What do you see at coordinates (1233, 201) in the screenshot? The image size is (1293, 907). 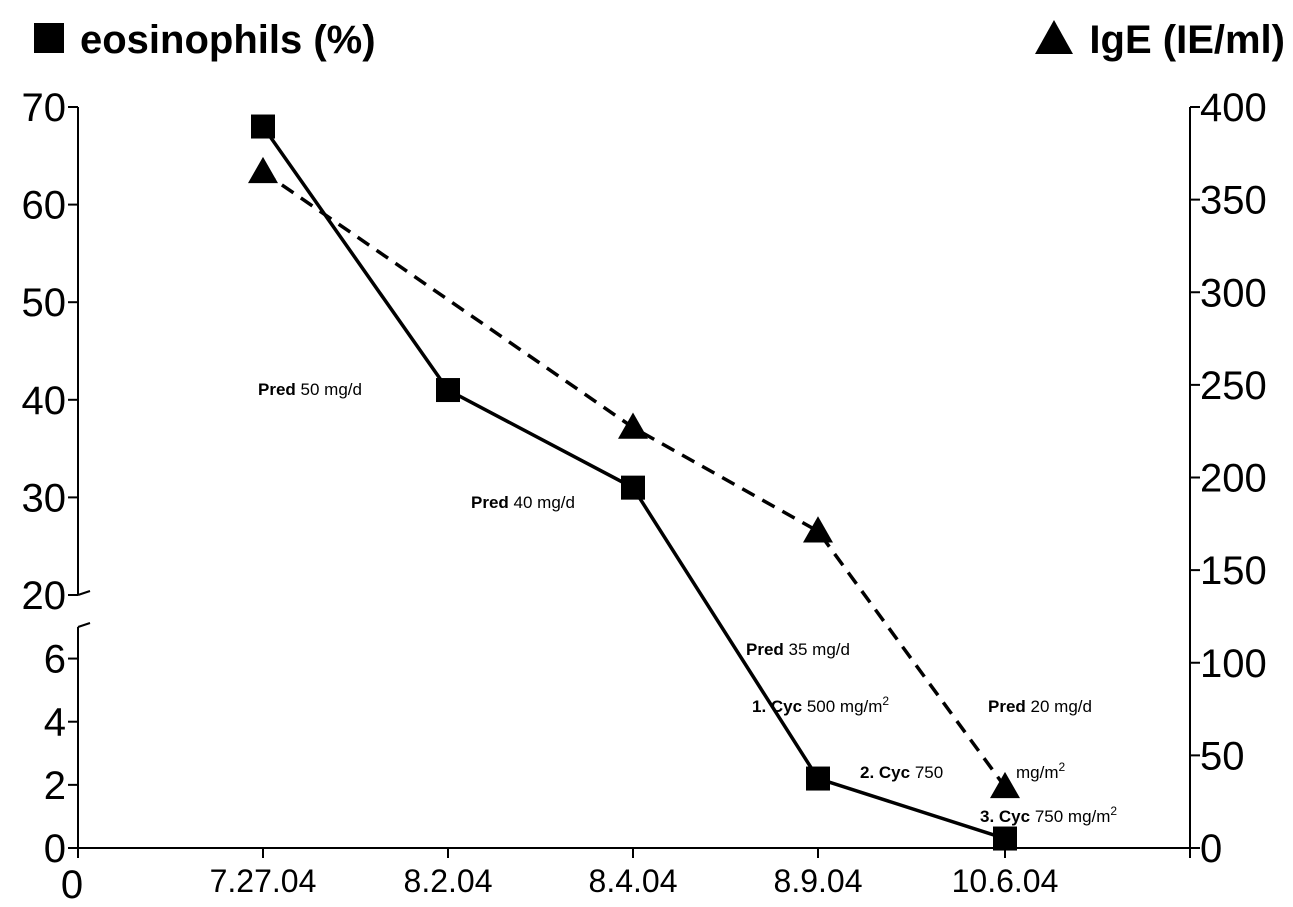 I see `right-axis-tick-label: 350` at bounding box center [1233, 201].